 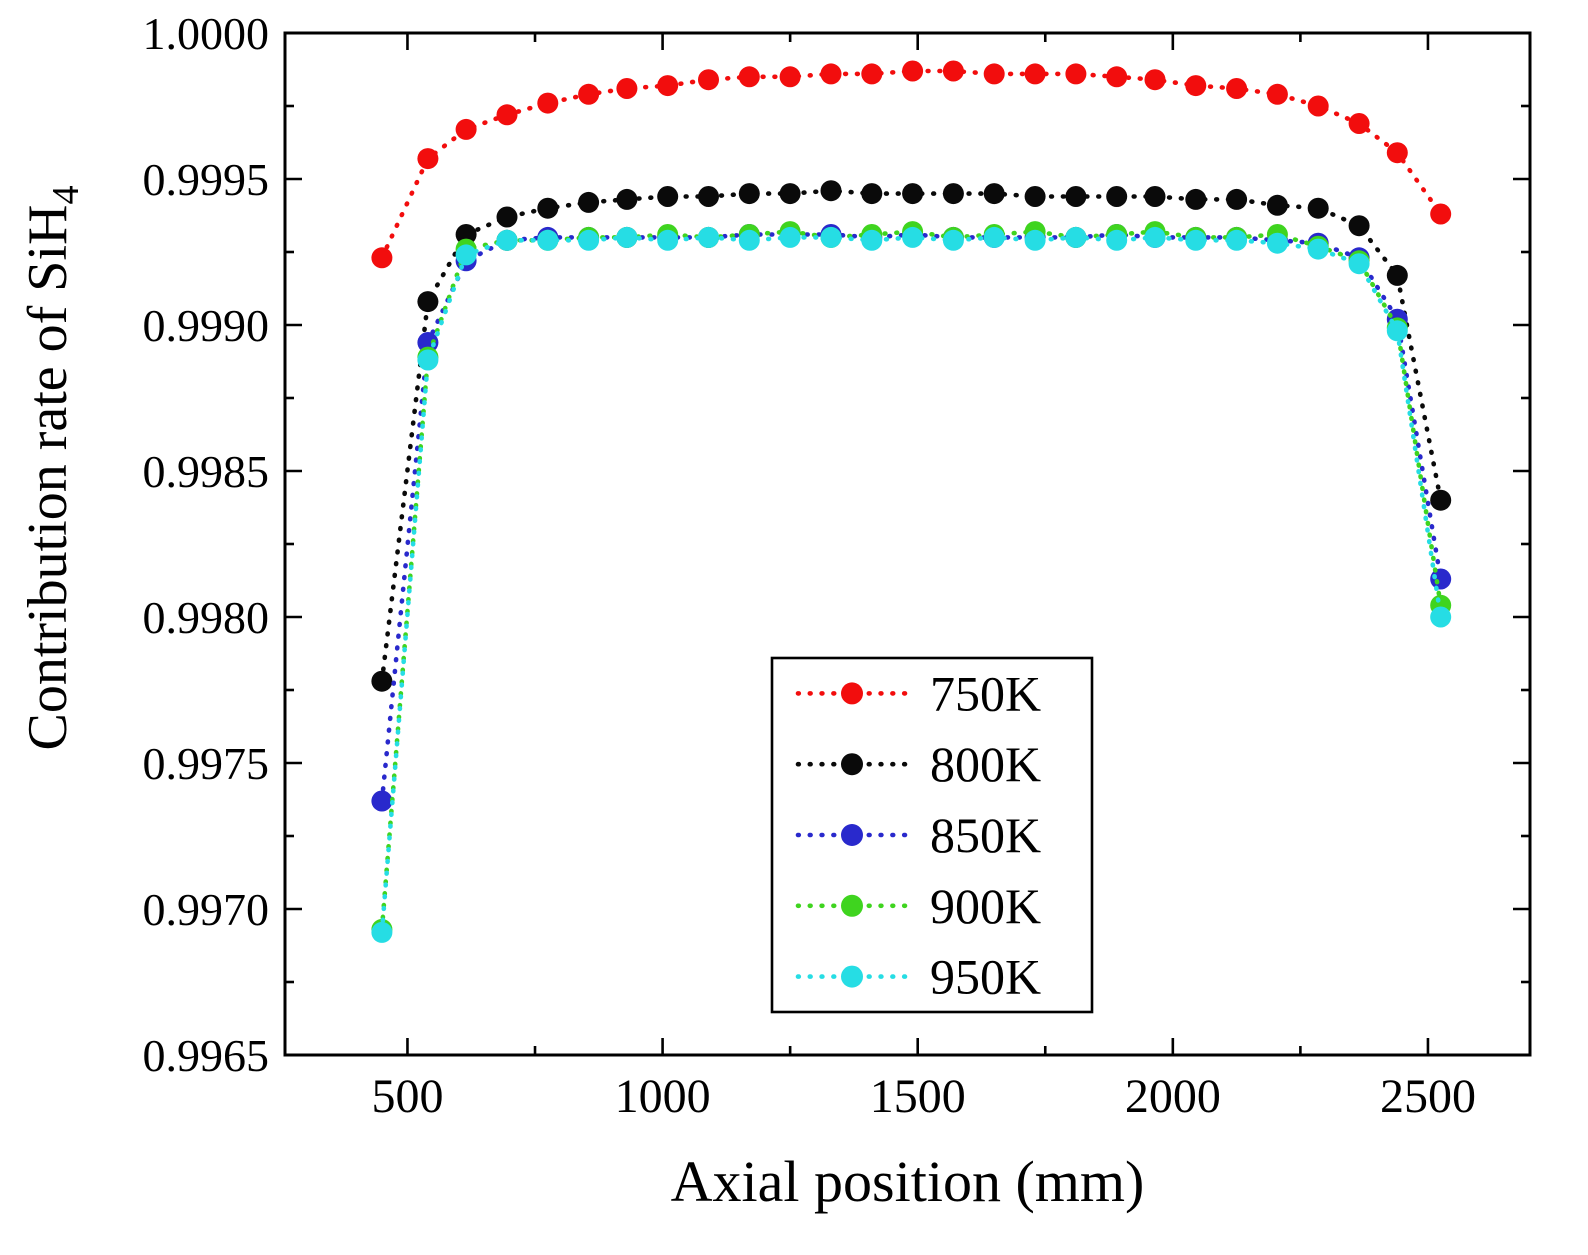 I want to click on series-750K, so click(x=911, y=164).